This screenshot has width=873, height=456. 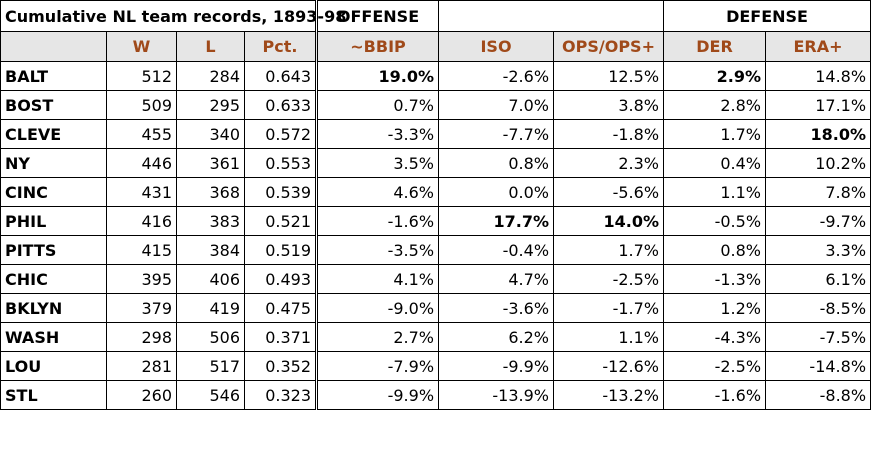 I want to click on cell-l: 368, so click(x=210, y=192).